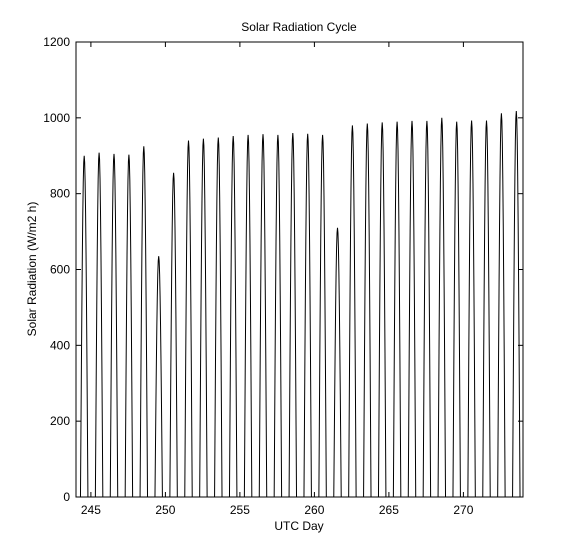 This screenshot has height=560, width=580. Describe the element at coordinates (389, 510) in the screenshot. I see `x-tick-label: 265` at that location.